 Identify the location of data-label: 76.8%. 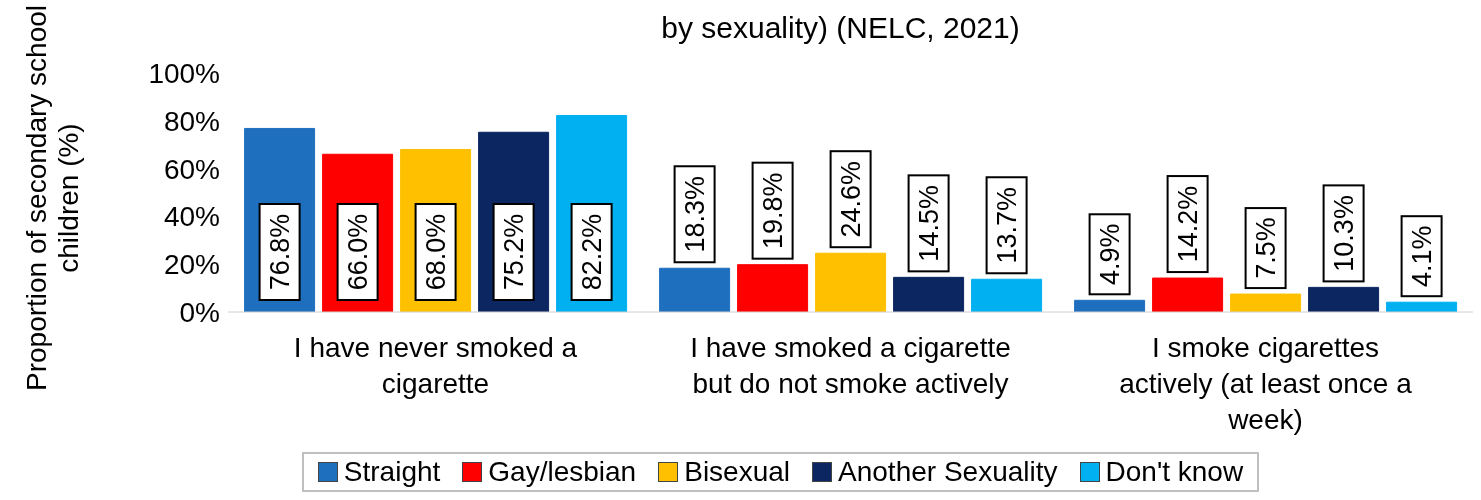
(279, 252).